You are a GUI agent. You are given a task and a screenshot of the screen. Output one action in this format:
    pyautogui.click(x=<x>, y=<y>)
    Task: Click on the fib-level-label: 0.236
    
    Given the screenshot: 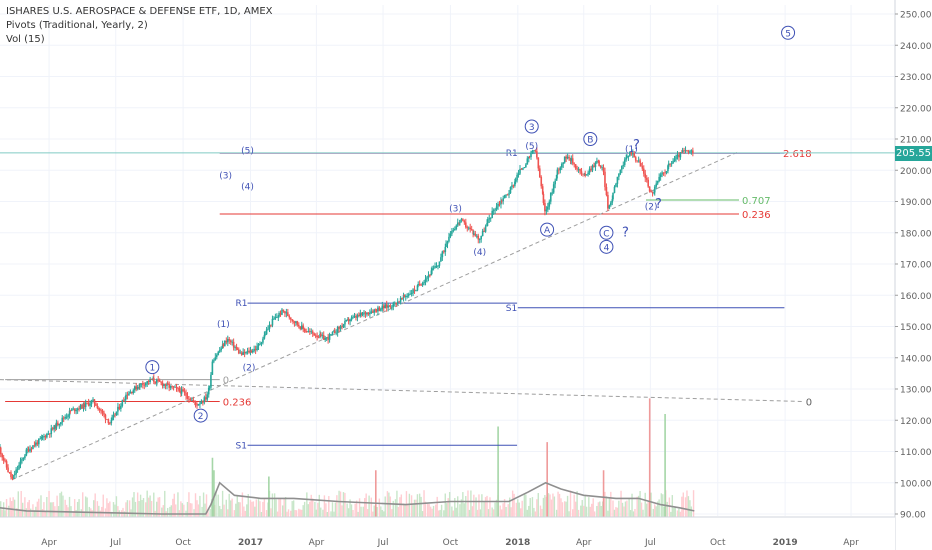 What is the action you would take?
    pyautogui.click(x=237, y=403)
    